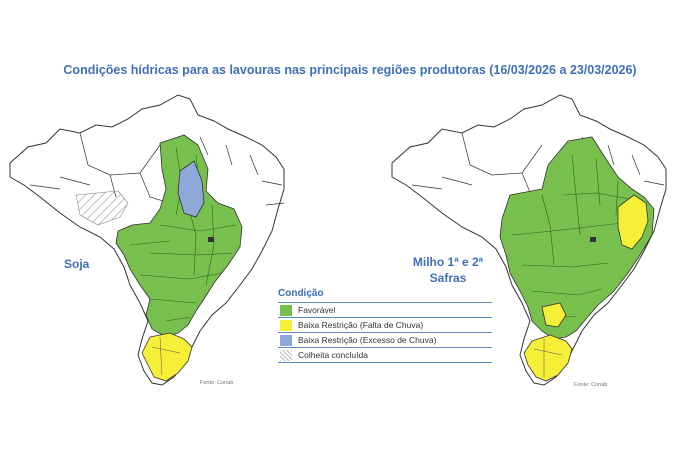  I want to click on region-favoravel, so click(577, 238).